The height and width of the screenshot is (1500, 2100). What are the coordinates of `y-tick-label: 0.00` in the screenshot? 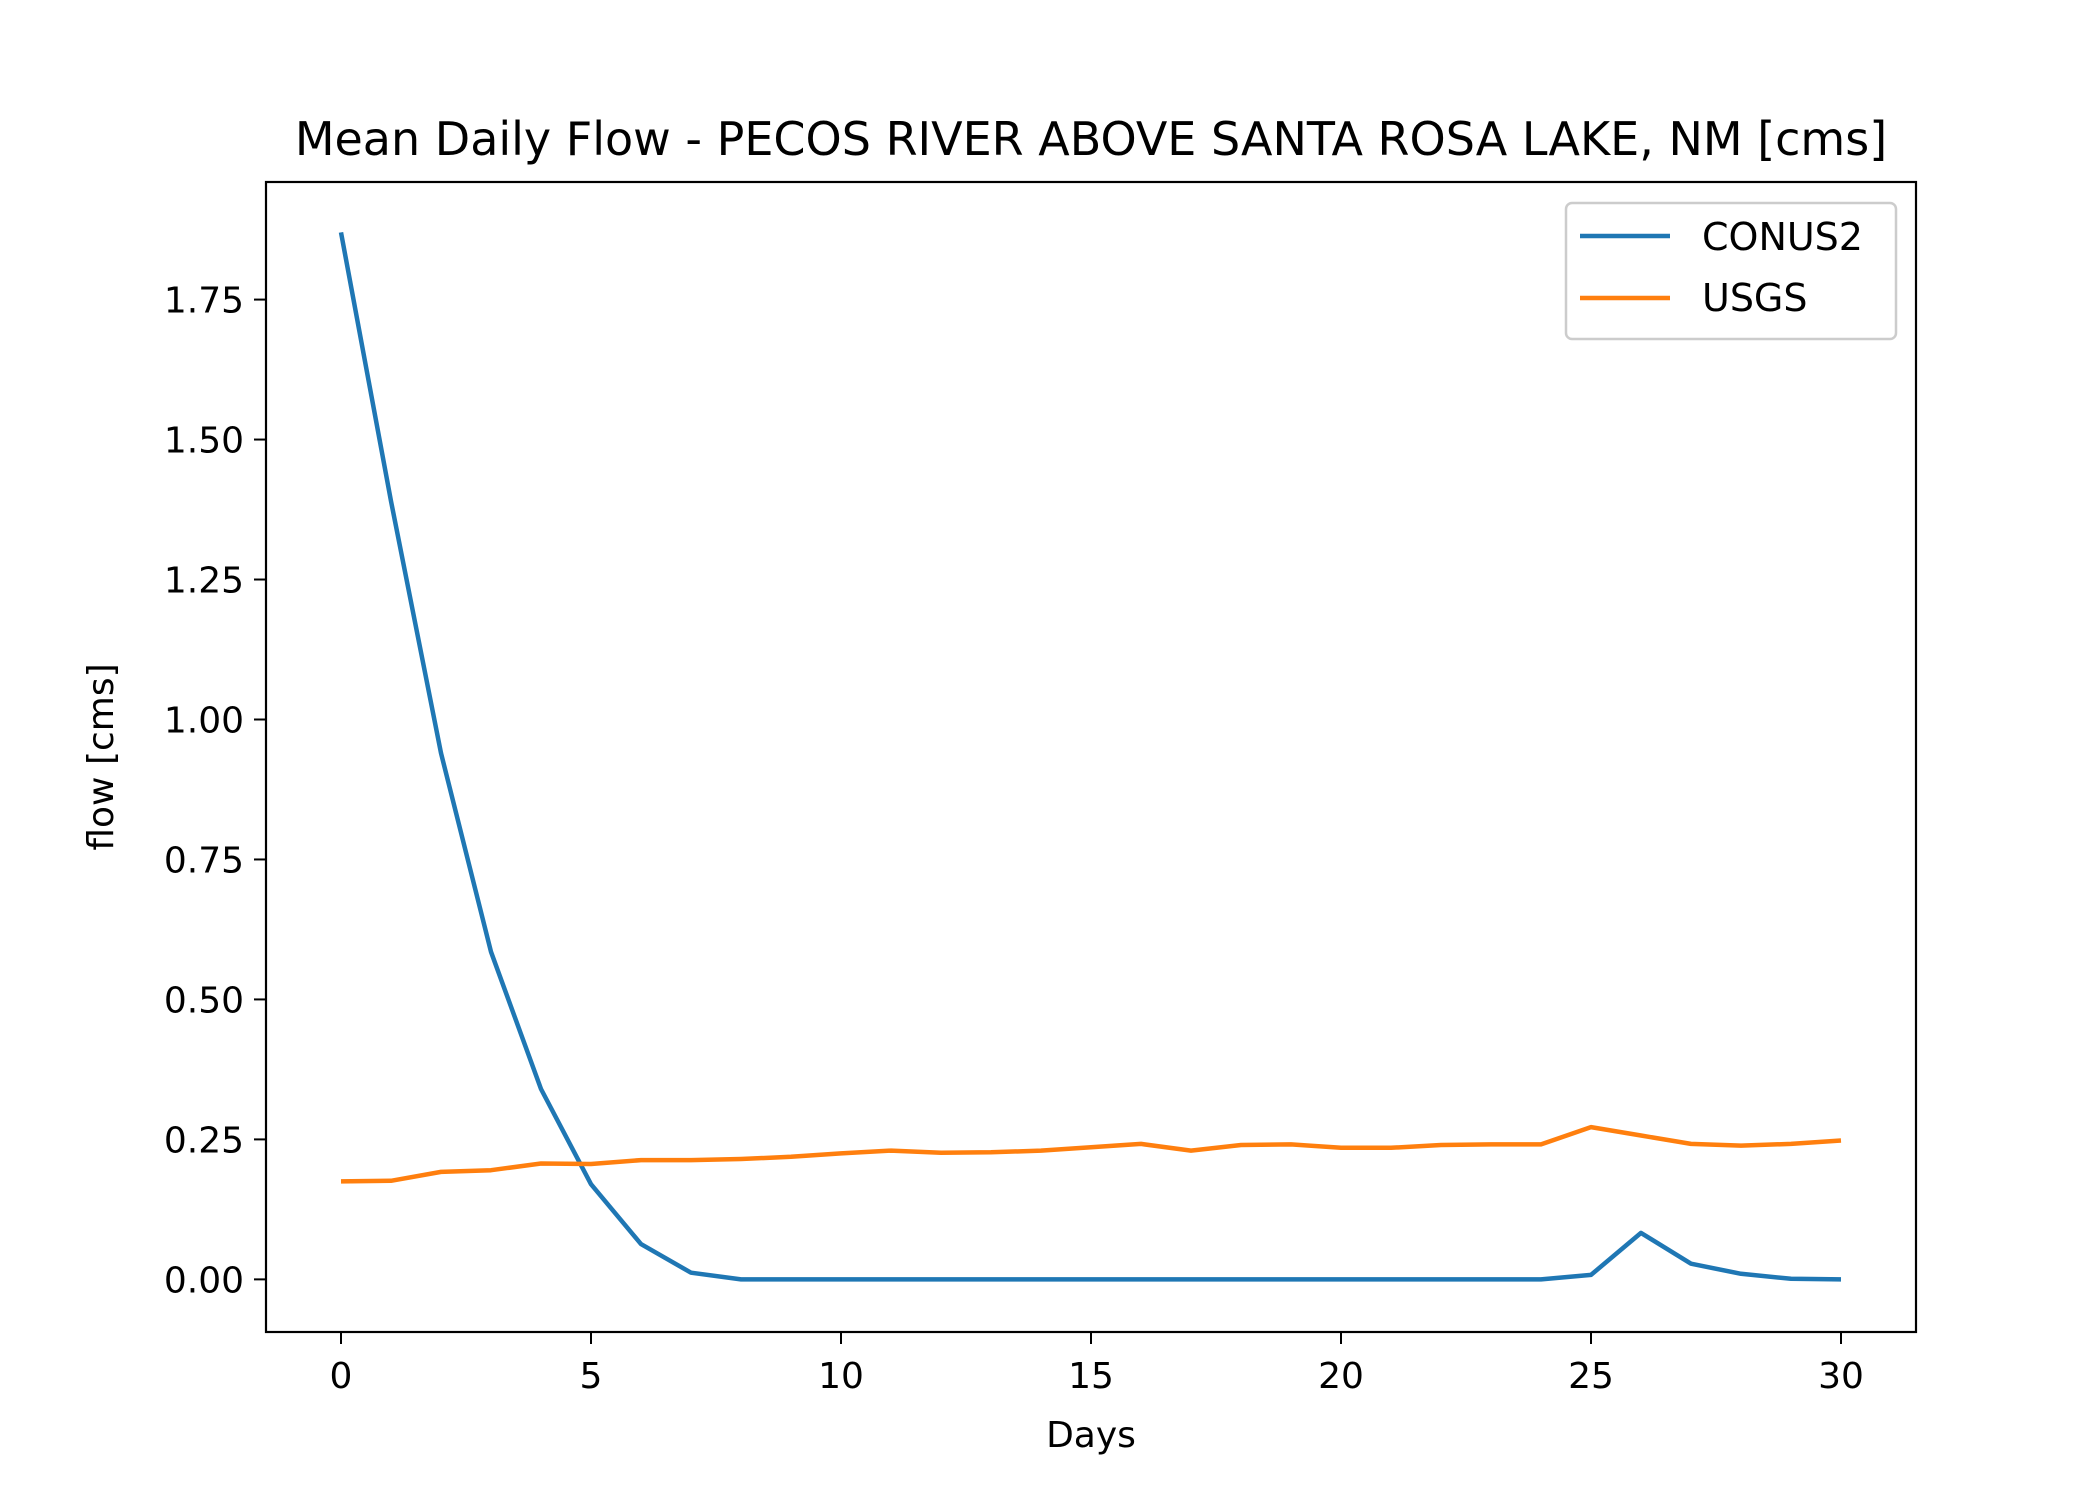 It's located at (204, 1280).